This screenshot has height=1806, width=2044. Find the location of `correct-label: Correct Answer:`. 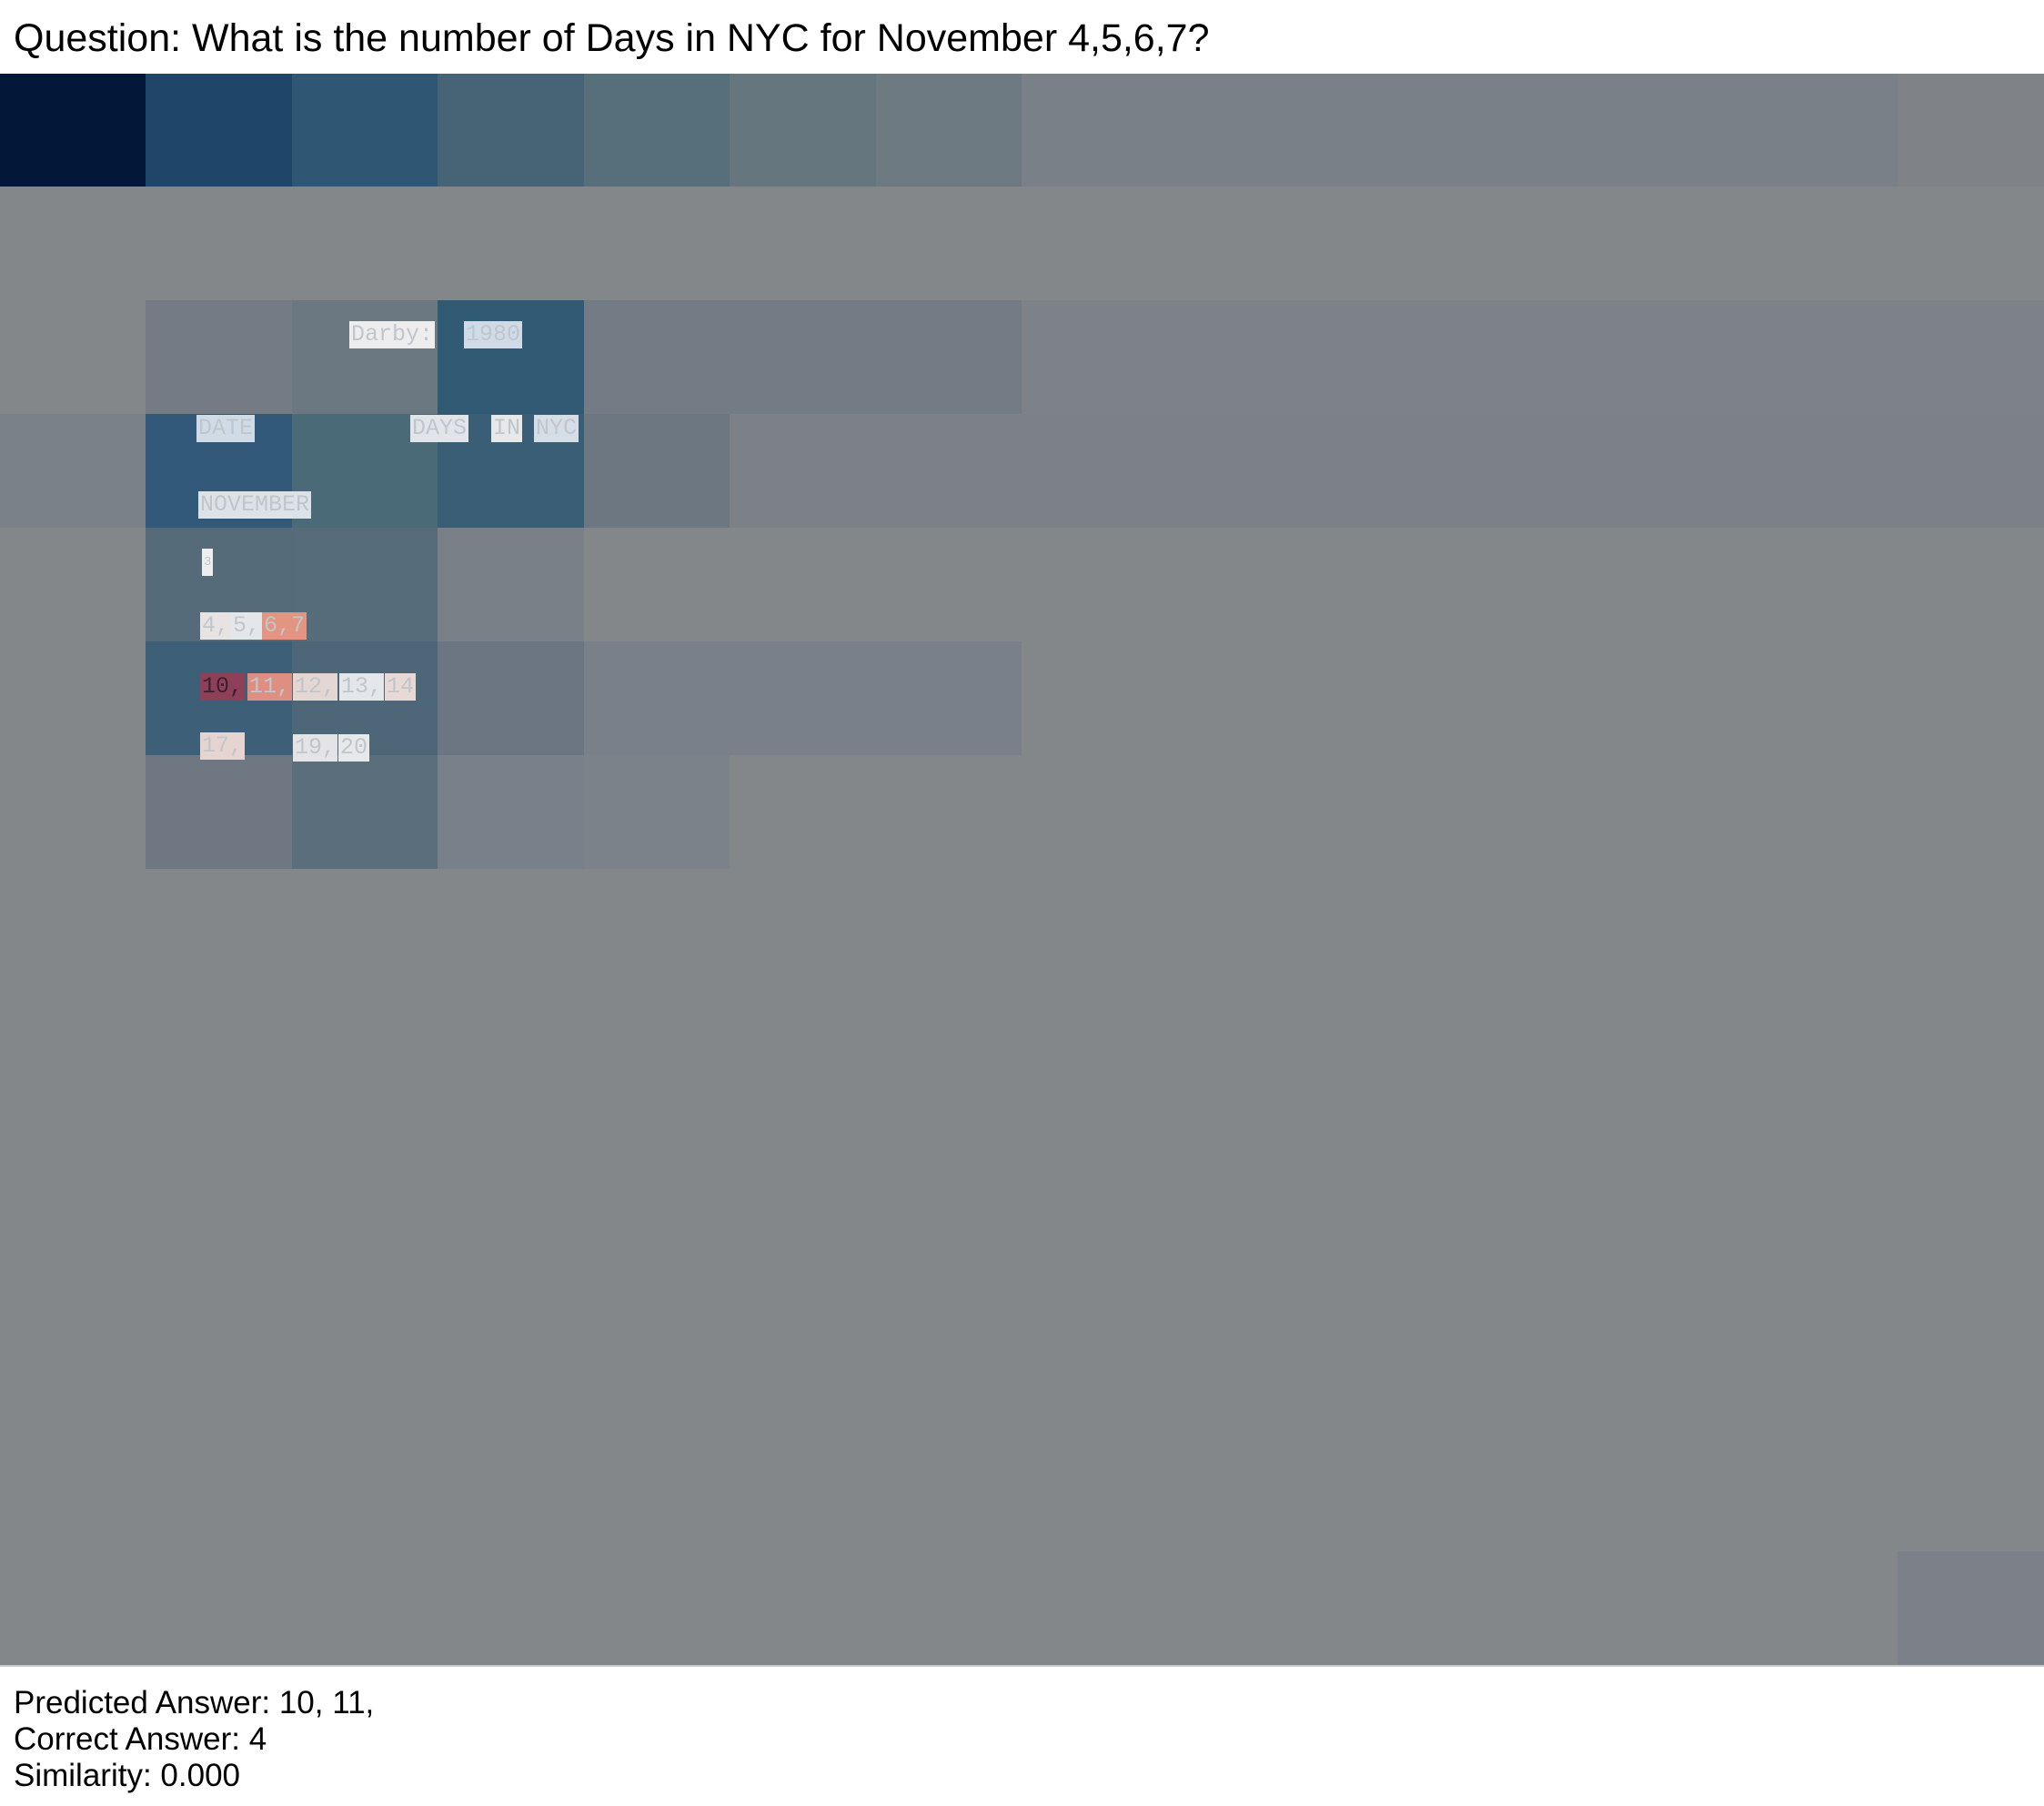

correct-label: Correct Answer: is located at coordinates (127, 1739).